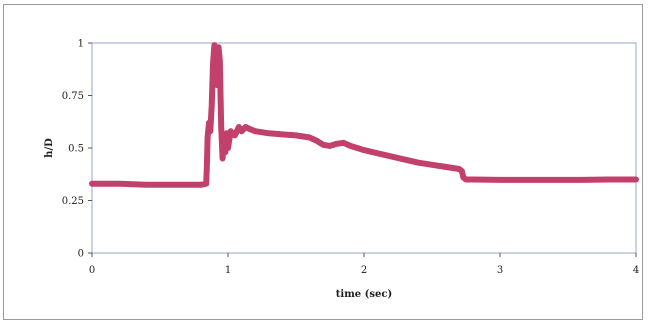 This screenshot has height=324, width=648. What do you see at coordinates (500, 270) in the screenshot?
I see `x-tick-label: 3` at bounding box center [500, 270].